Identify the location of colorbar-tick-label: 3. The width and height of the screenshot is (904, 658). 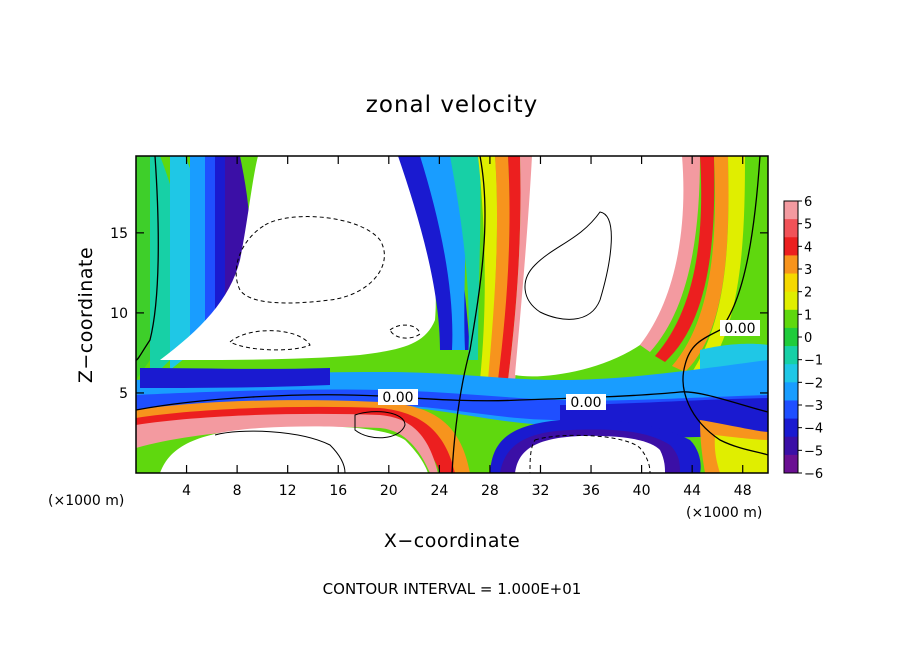
(808, 270).